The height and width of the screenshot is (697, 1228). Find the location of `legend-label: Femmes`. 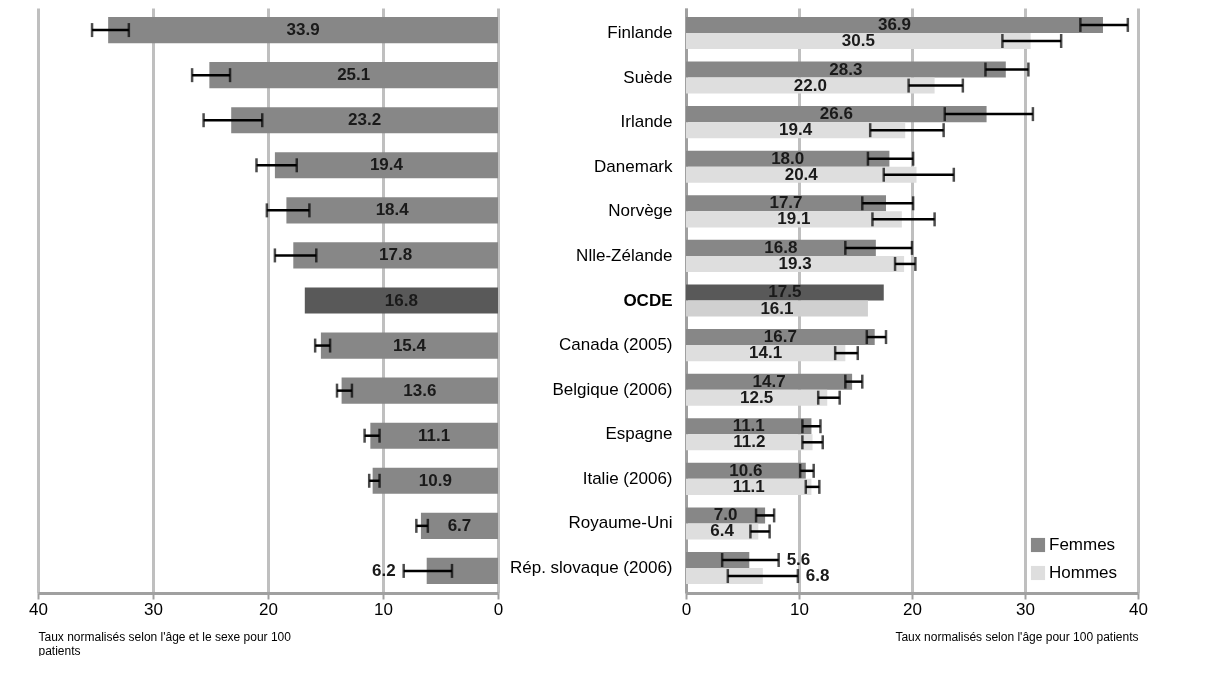

legend-label: Femmes is located at coordinates (1082, 544).